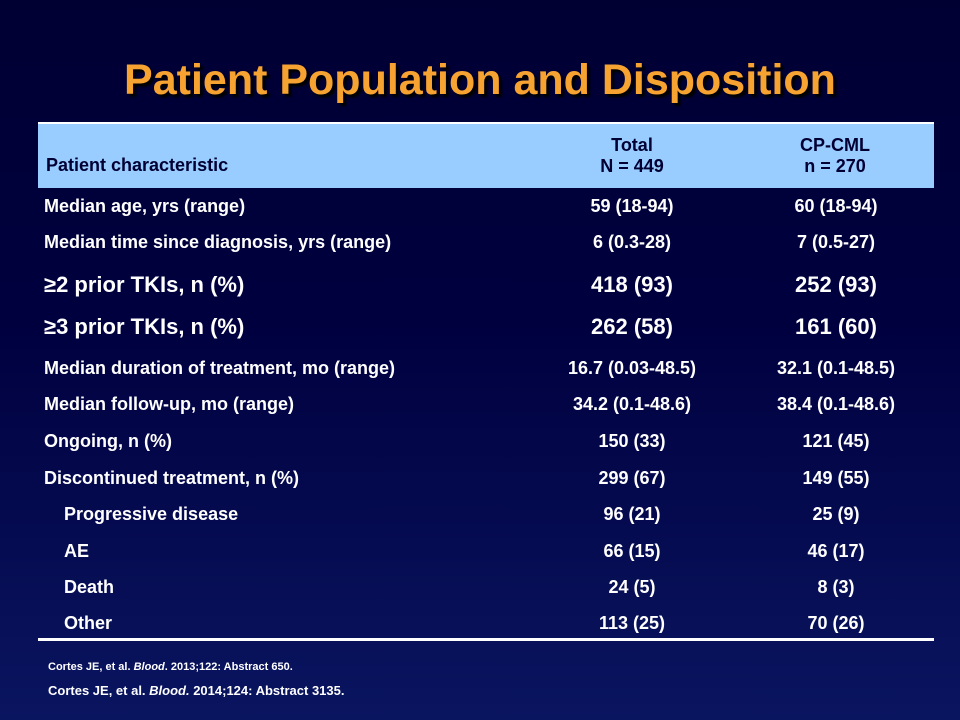  Describe the element at coordinates (151, 514) in the screenshot. I see `row-label: Progressive disease` at that location.